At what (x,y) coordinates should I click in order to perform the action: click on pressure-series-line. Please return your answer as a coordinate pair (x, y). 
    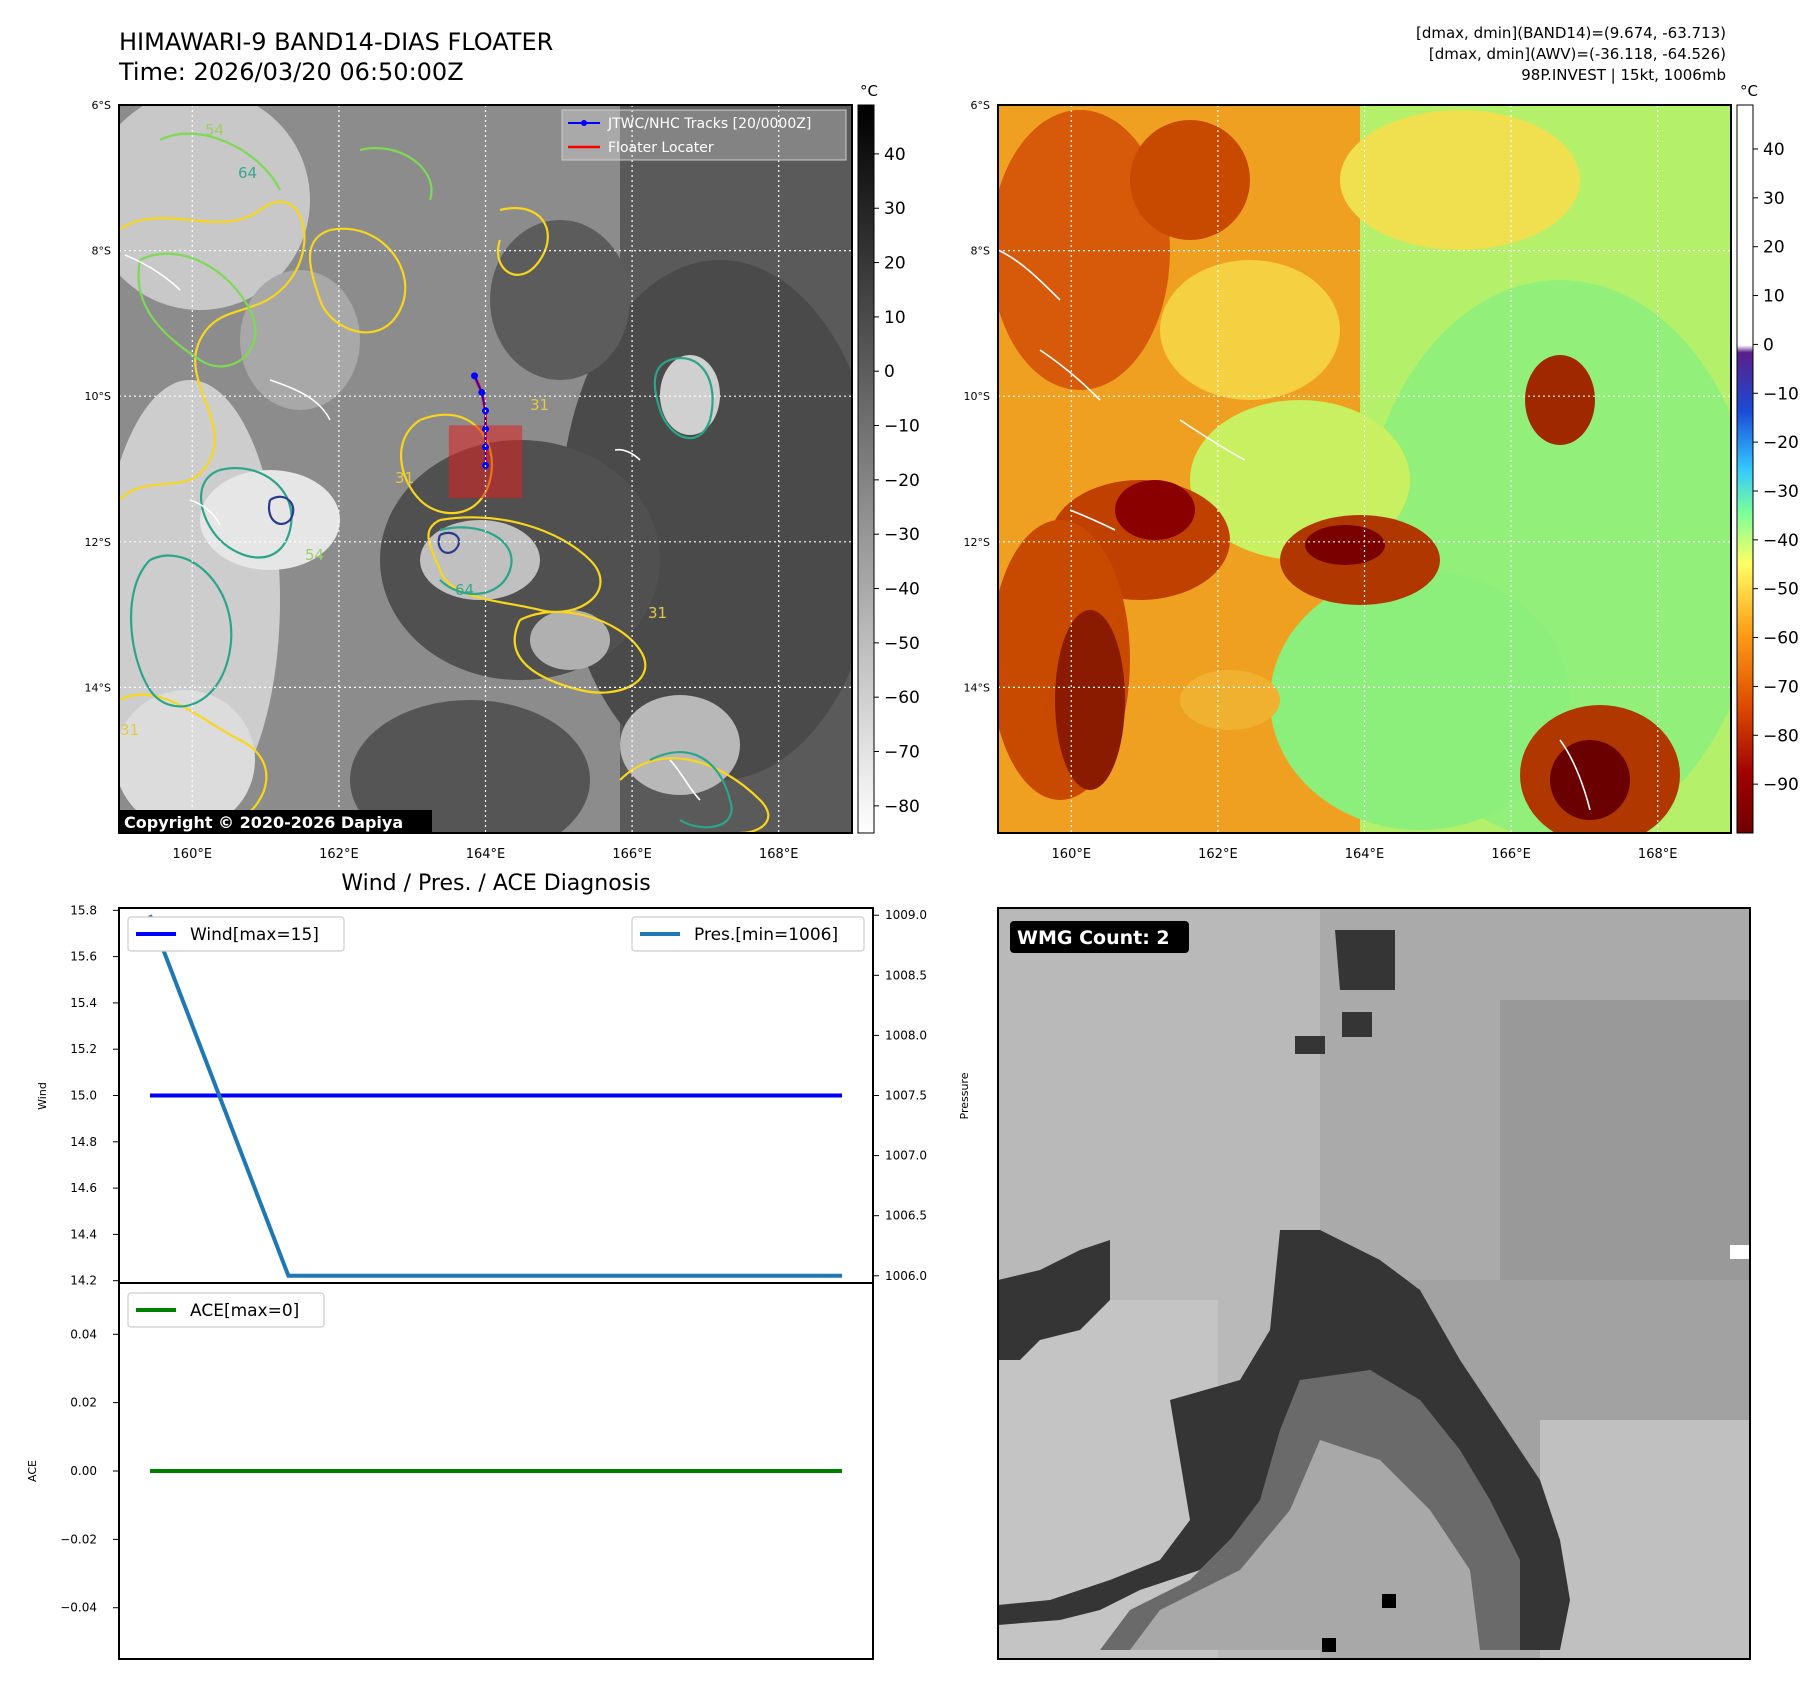
    Looking at the image, I should click on (495, 1096).